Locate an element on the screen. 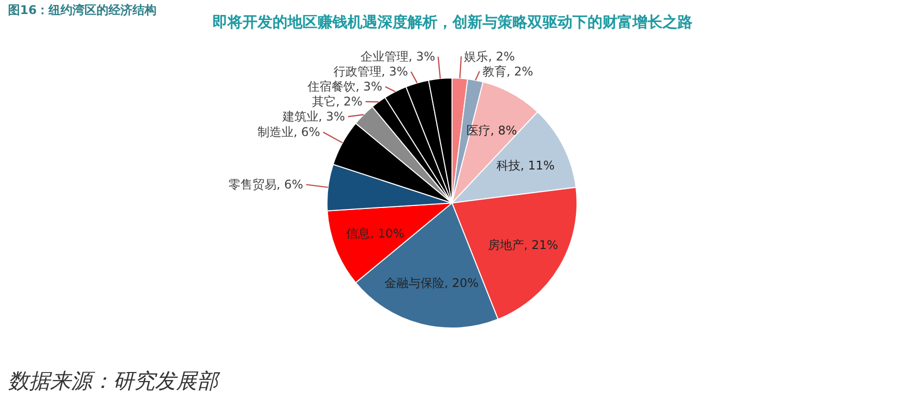  slice-label: 其它, 2% is located at coordinates (337, 101).